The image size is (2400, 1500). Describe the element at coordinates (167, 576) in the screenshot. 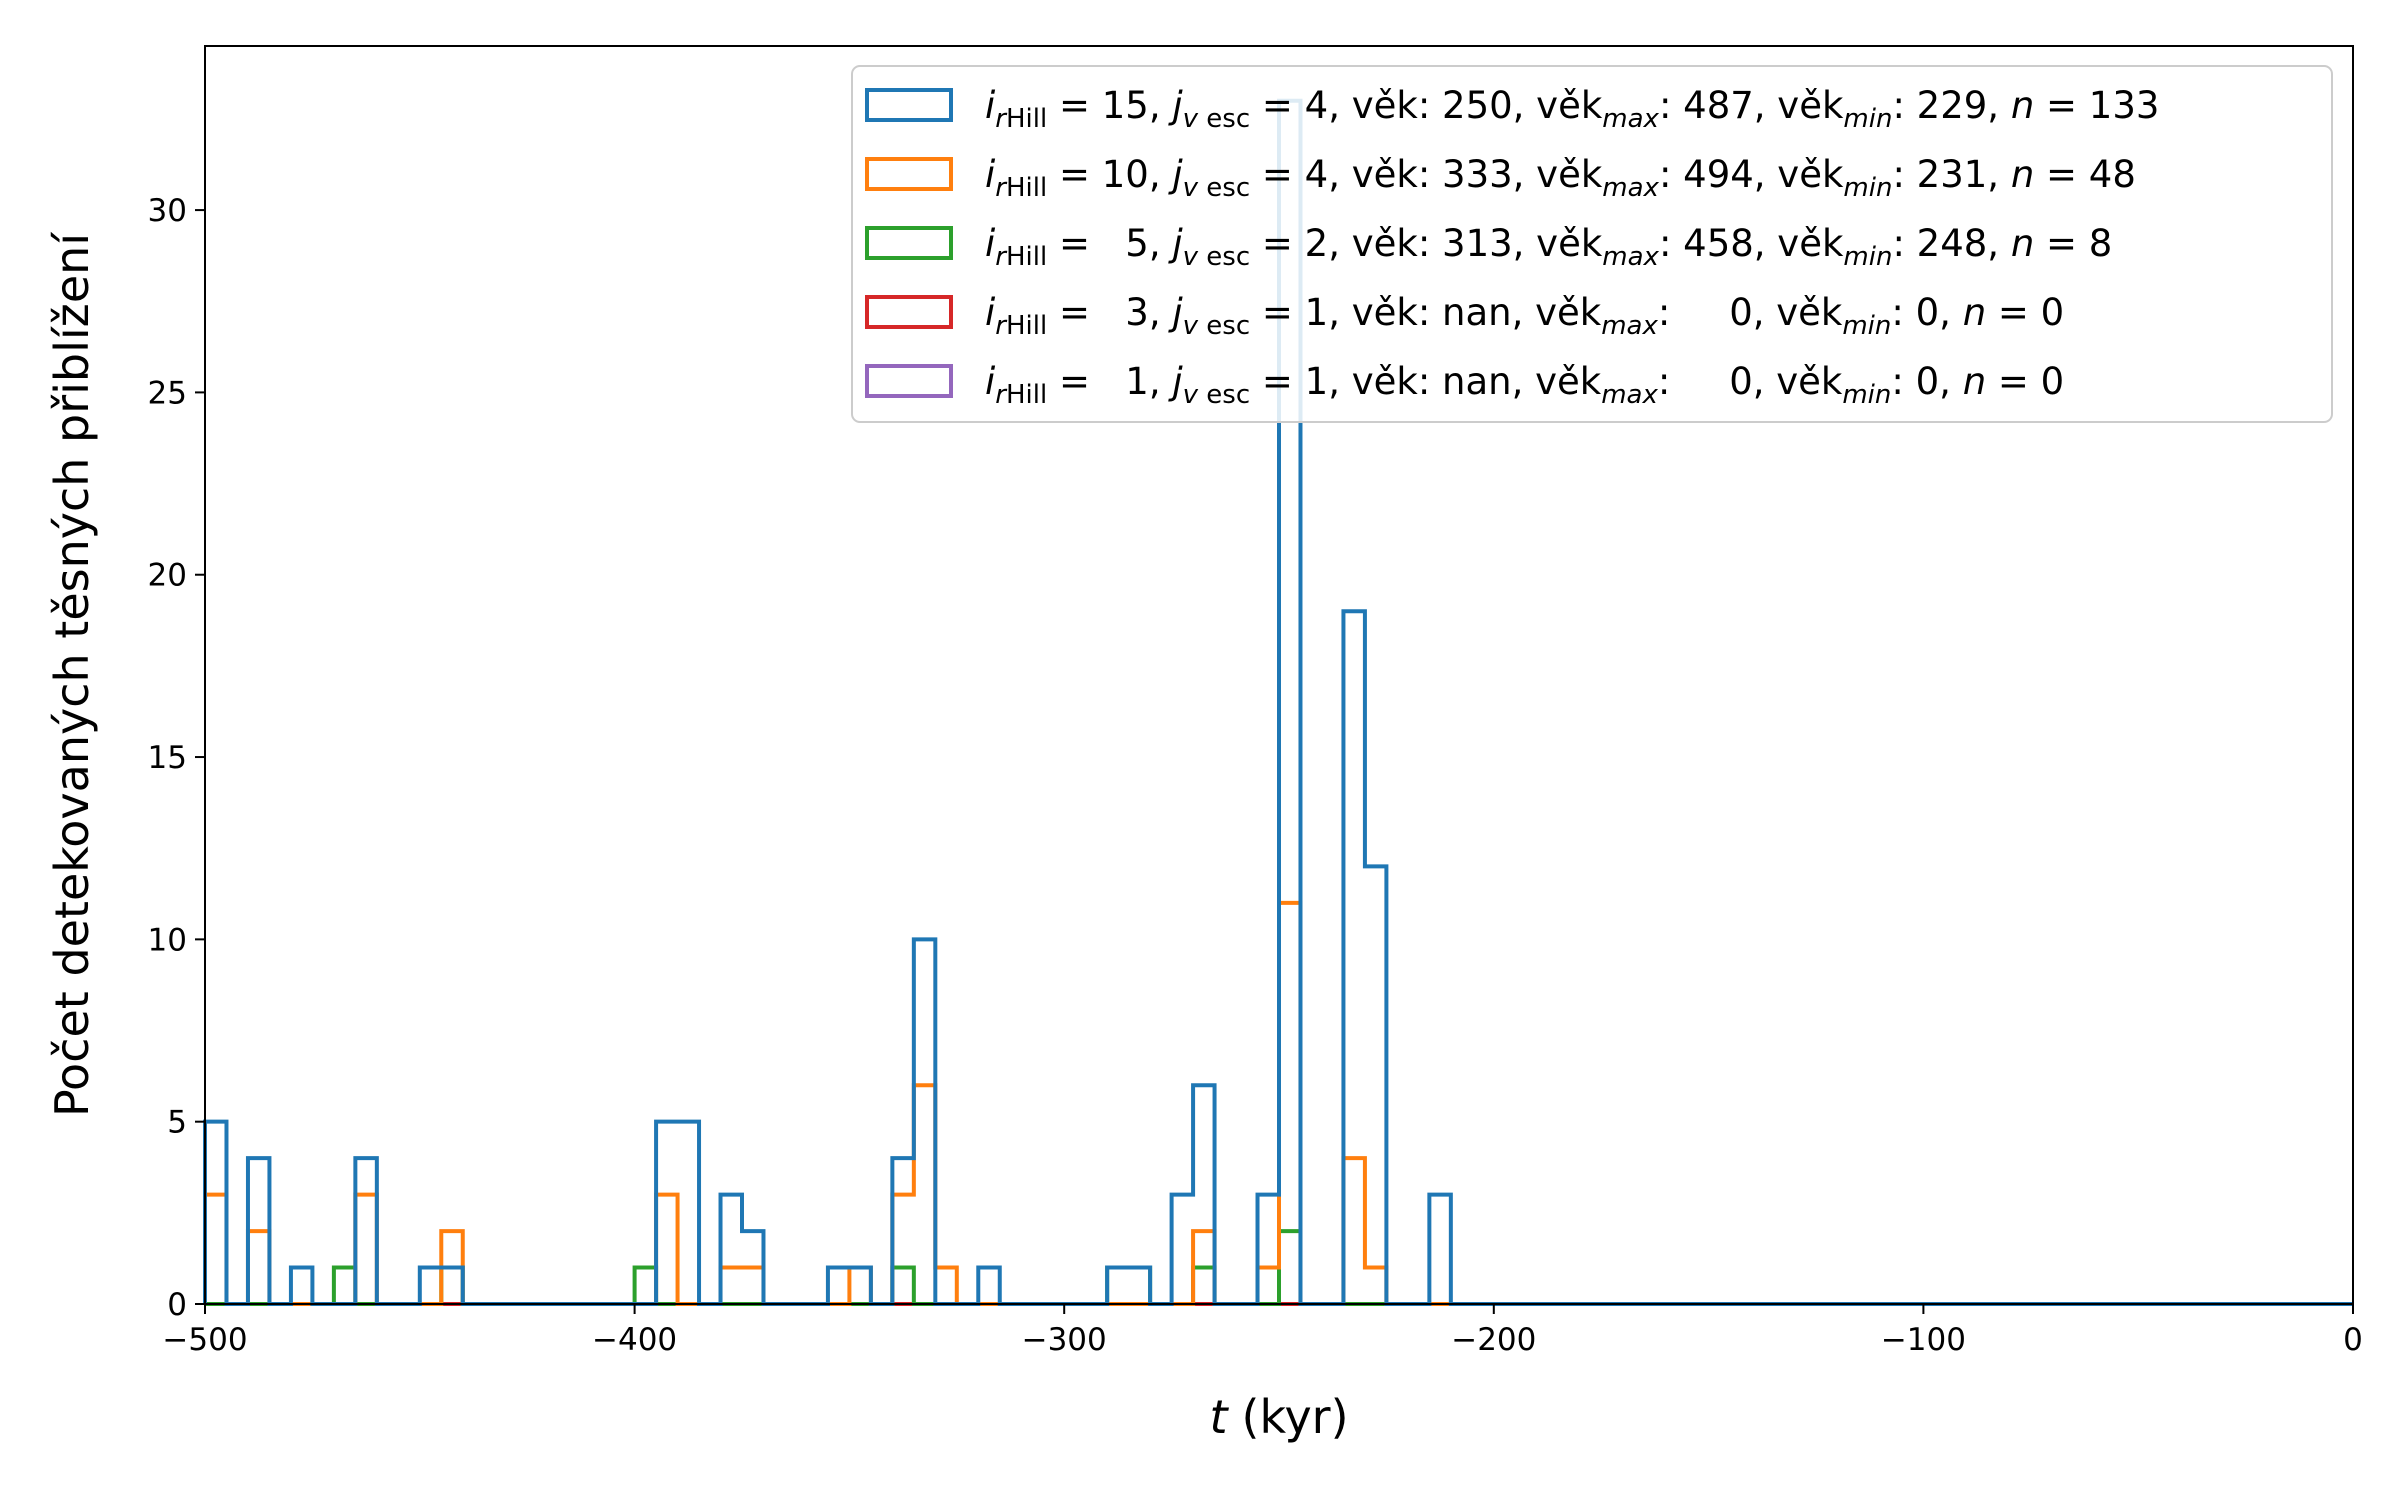

I see `y-tick-label: 20` at that location.